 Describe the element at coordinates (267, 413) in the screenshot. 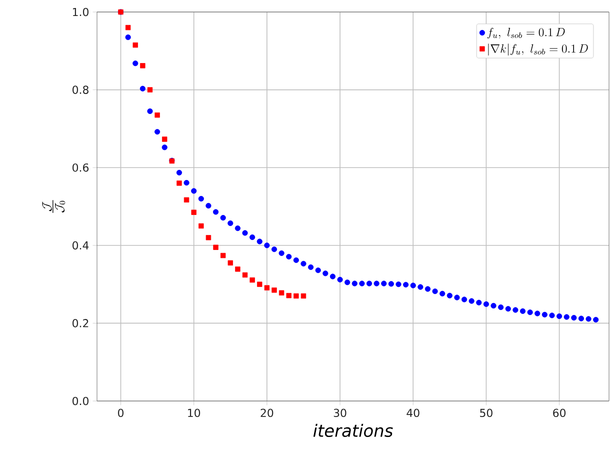

I see `x-tick-label: 20` at that location.